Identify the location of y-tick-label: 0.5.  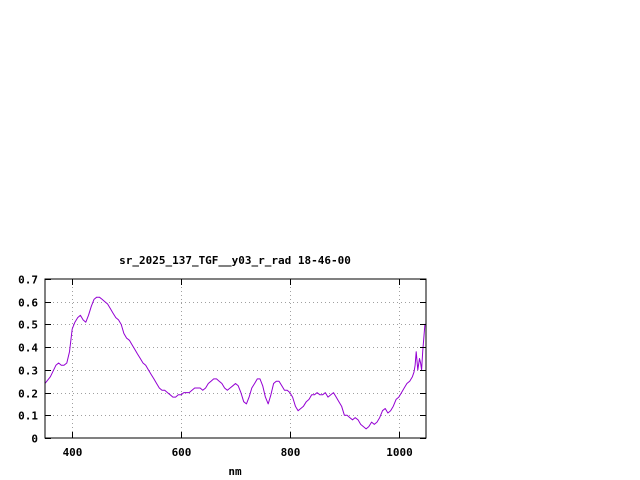
(28, 325).